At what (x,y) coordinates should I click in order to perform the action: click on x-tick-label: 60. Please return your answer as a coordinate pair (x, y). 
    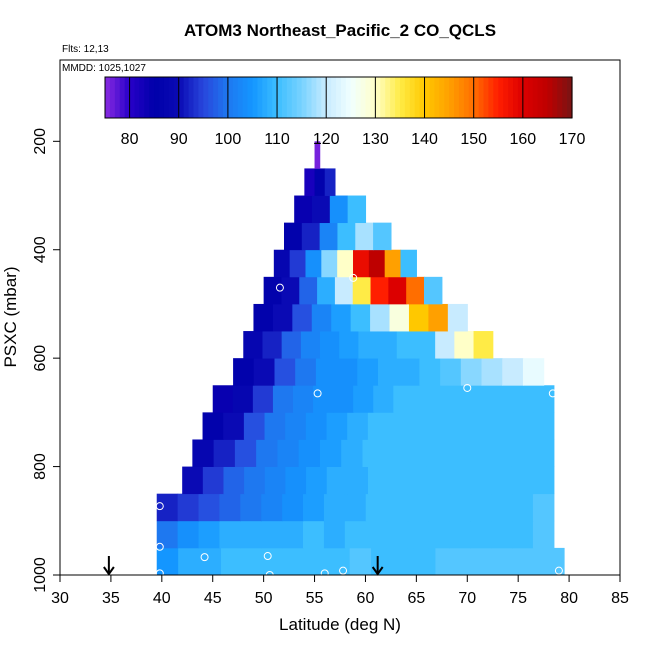
    Looking at the image, I should click on (366, 598).